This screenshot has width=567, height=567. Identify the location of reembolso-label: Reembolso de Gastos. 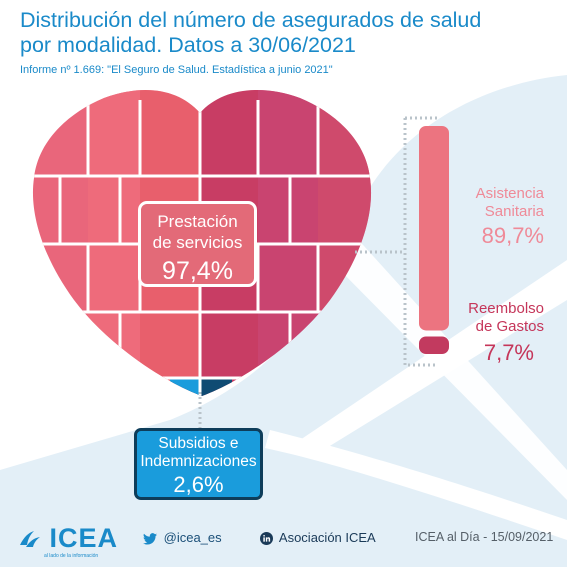
(487, 318).